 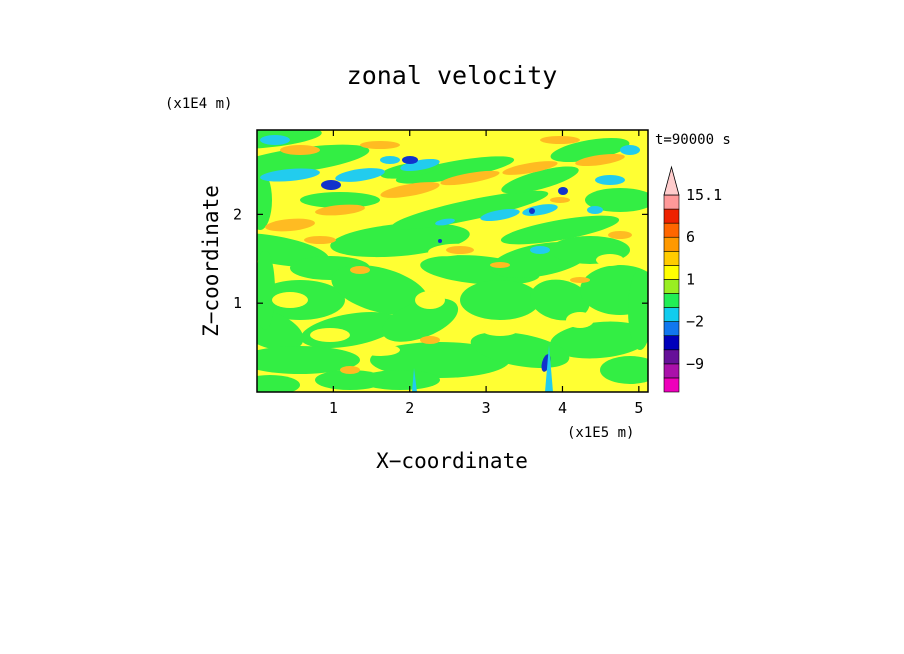 I want to click on y-axis-label: Z−coordinate, so click(x=211, y=261).